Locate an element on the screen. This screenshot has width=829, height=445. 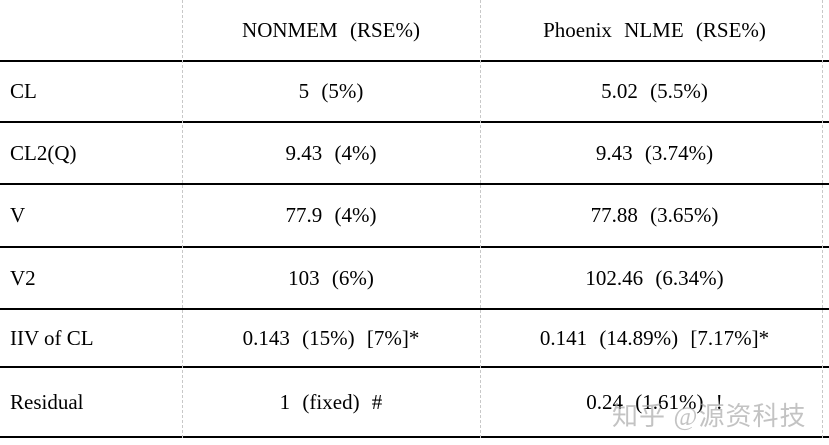
param-label: V is located at coordinates (18, 215).